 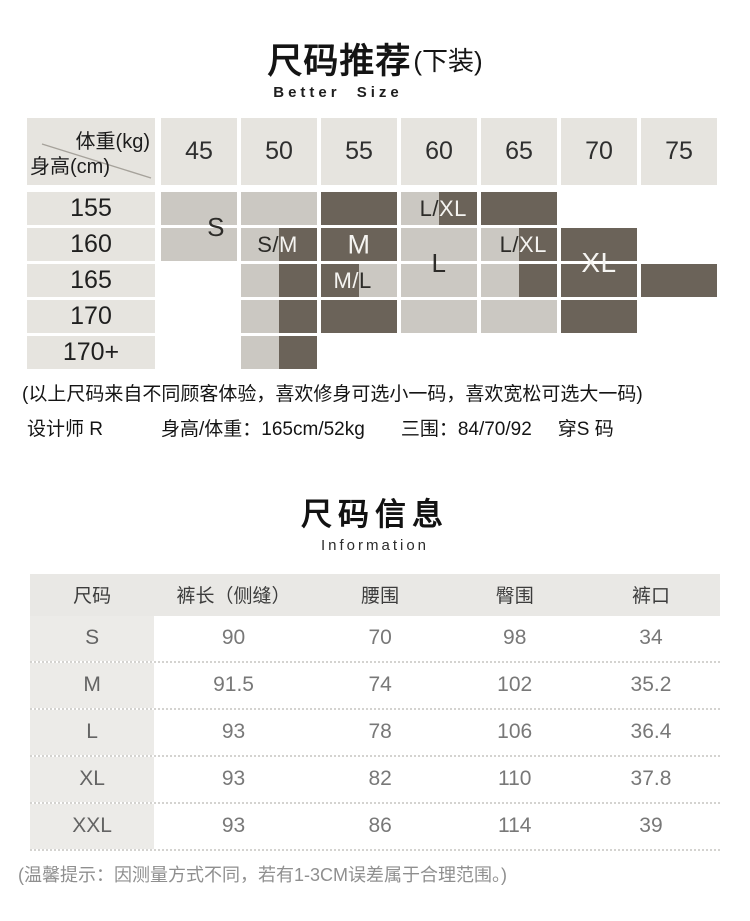 What do you see at coordinates (92, 685) in the screenshot?
I see `info-table-size-cell: M` at bounding box center [92, 685].